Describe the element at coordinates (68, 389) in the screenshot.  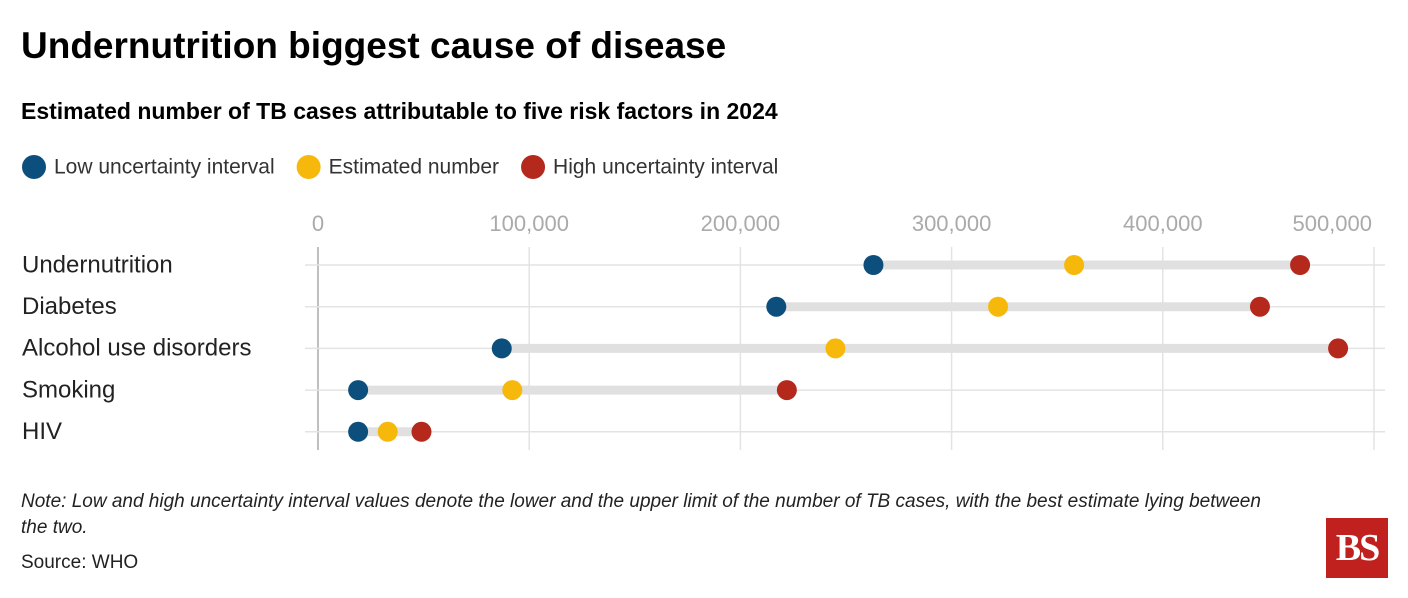
I see `category-label: Smoking` at that location.